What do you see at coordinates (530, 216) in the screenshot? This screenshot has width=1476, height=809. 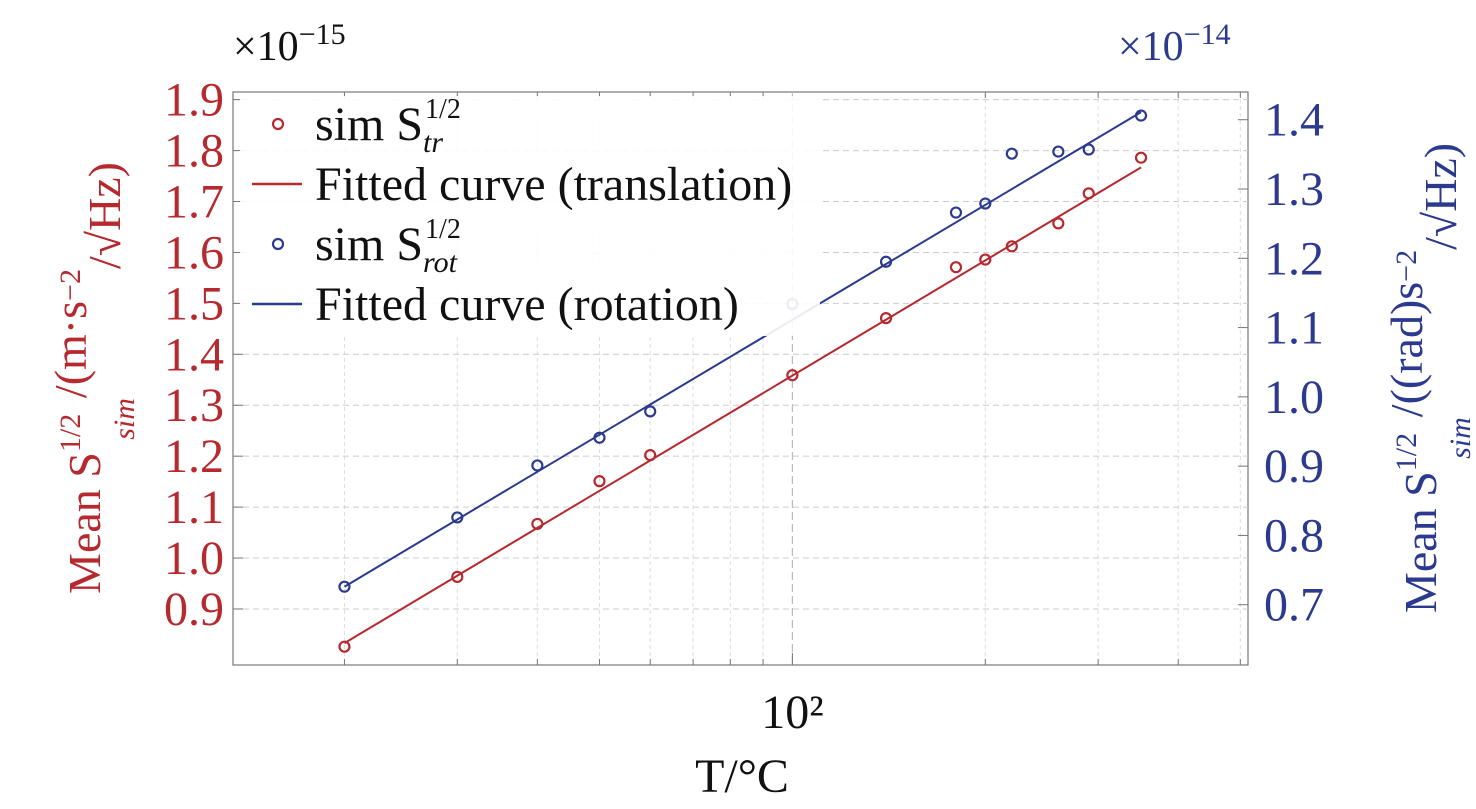 I see `legend-box` at bounding box center [530, 216].